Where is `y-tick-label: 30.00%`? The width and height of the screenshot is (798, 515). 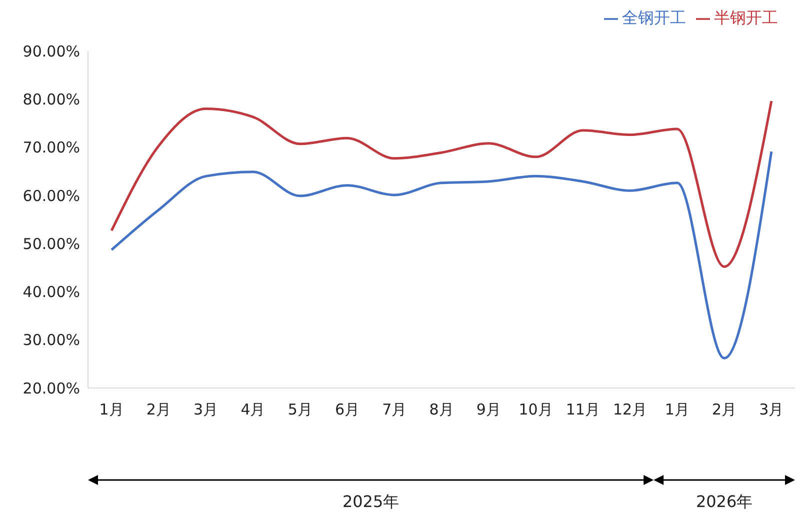
y-tick-label: 30.00% is located at coordinates (51, 340).